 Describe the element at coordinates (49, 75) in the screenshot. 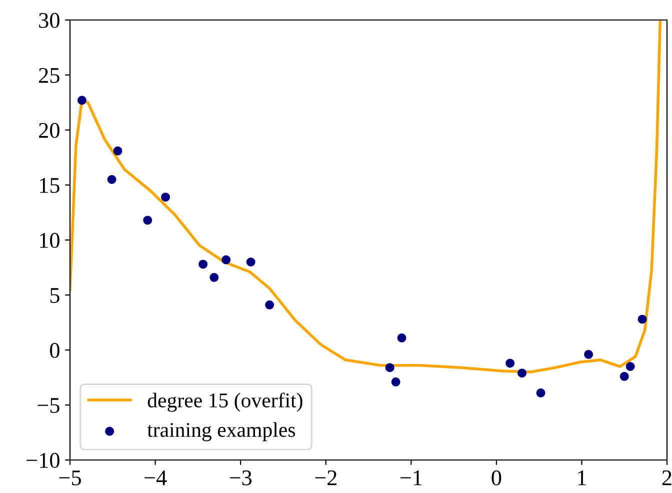

I see `y-tick-label: 25` at that location.